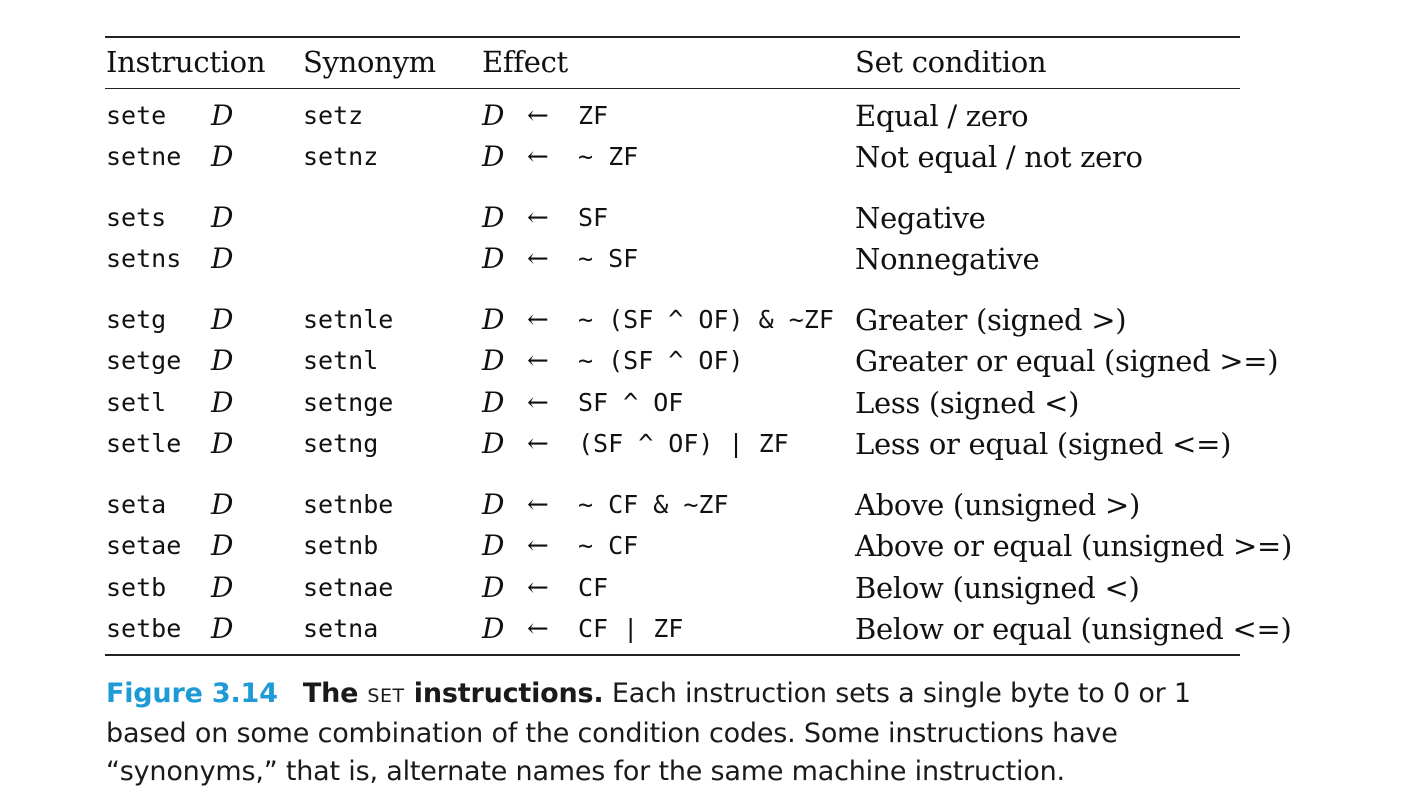 The image size is (1413, 807). What do you see at coordinates (508, 693) in the screenshot?
I see `figure-title-post: instructions.` at bounding box center [508, 693].